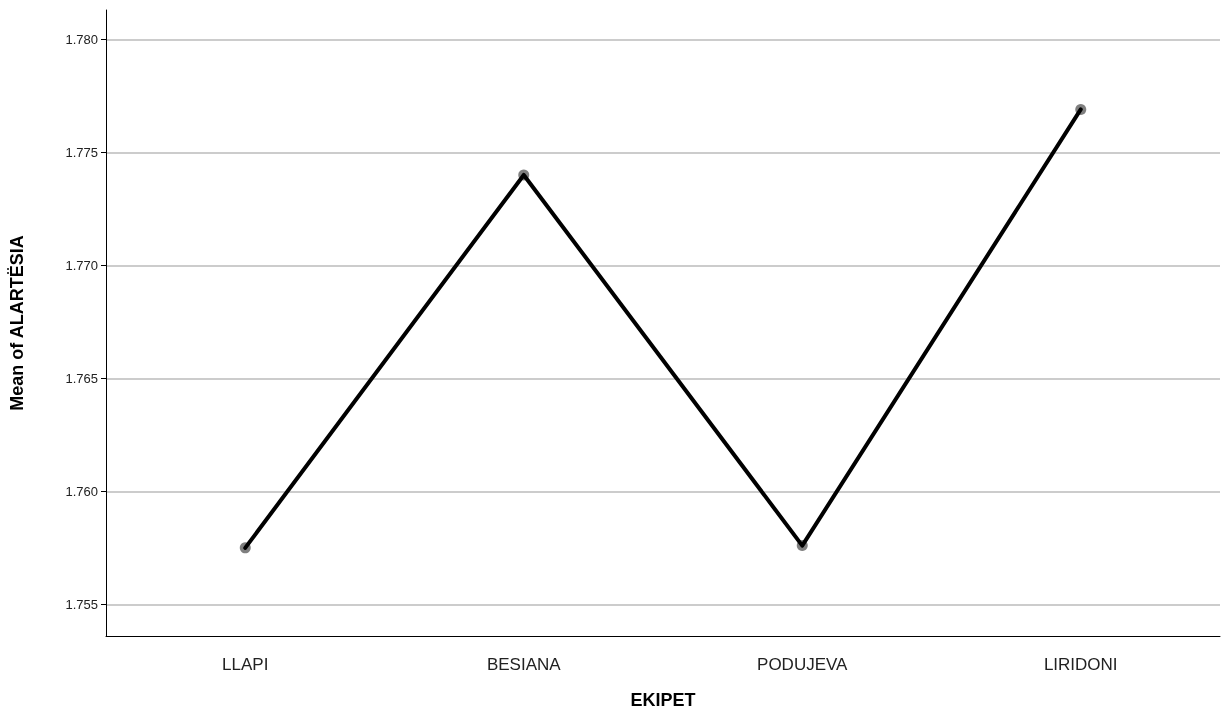 This screenshot has width=1223, height=720. I want to click on y-tick-label: 1.770, so click(81, 265).